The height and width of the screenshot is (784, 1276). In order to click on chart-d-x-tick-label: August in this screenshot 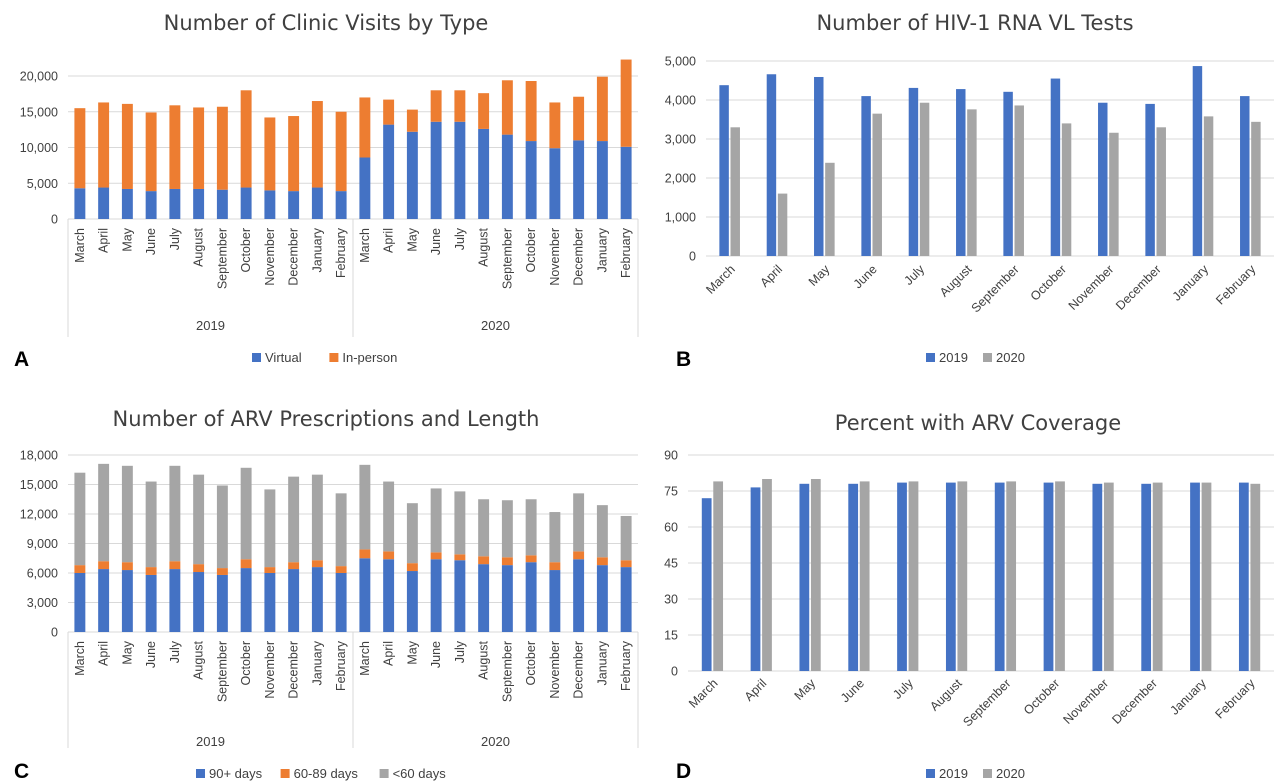, I will do `click(946, 695)`.